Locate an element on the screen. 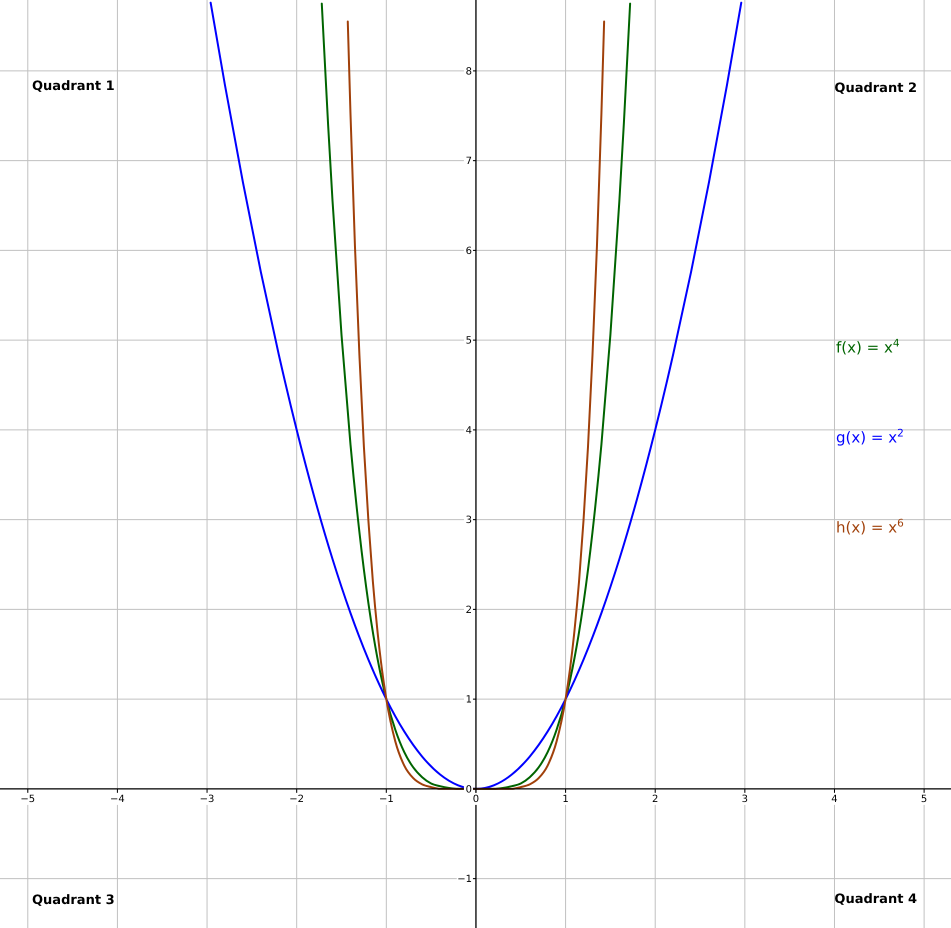 This screenshot has height=928, width=951. annotation: Quadrant 4 is located at coordinates (875, 899).